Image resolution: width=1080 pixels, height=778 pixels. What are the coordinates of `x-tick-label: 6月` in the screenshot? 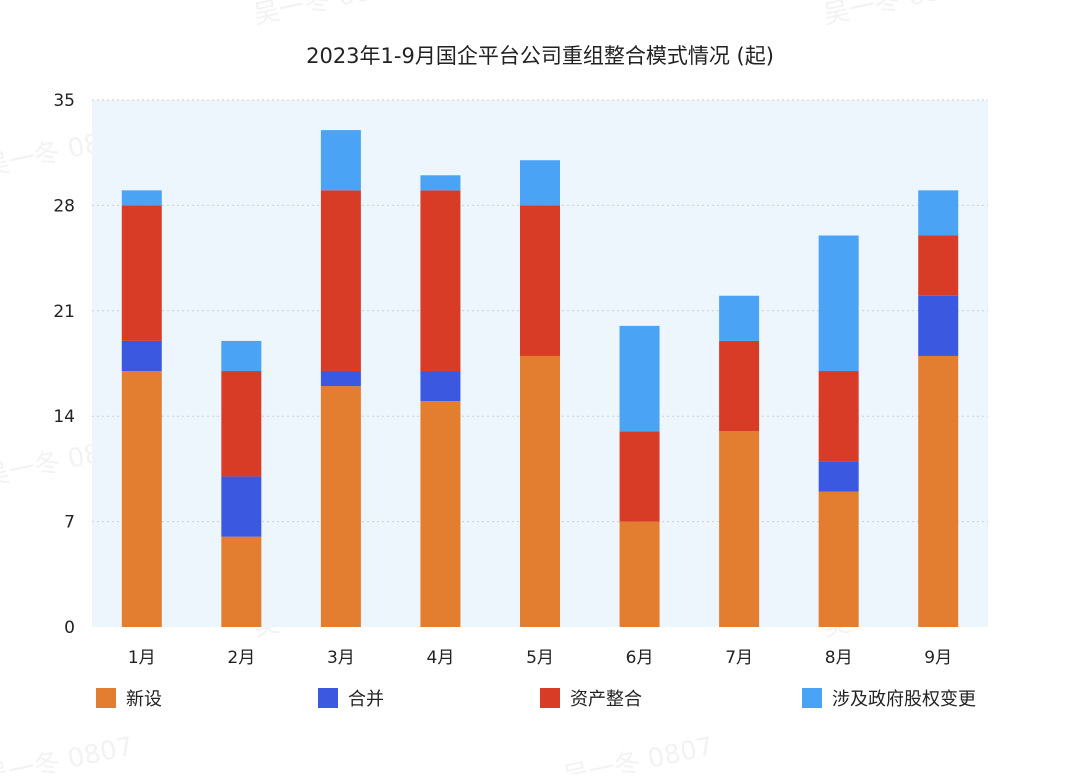 It's located at (640, 658).